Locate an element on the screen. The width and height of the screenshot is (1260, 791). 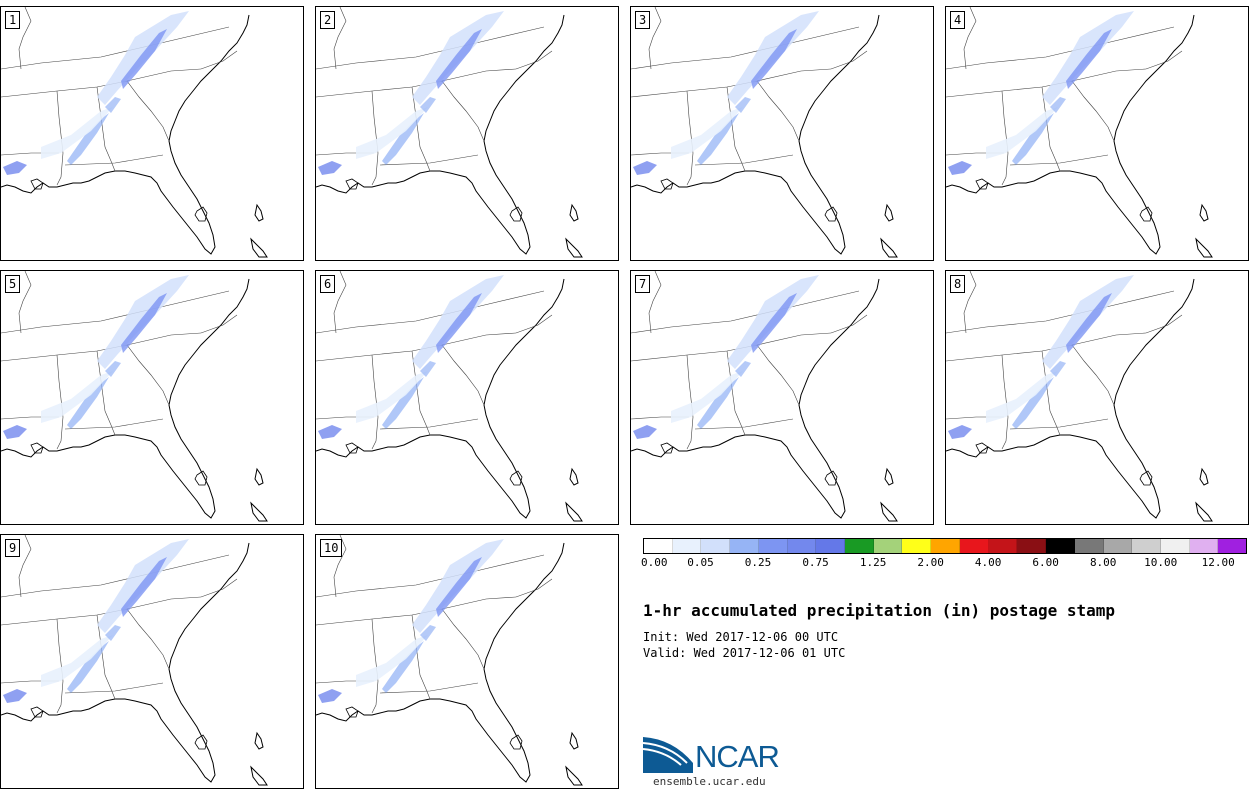
member-panel-10: 10 is located at coordinates (467, 661).